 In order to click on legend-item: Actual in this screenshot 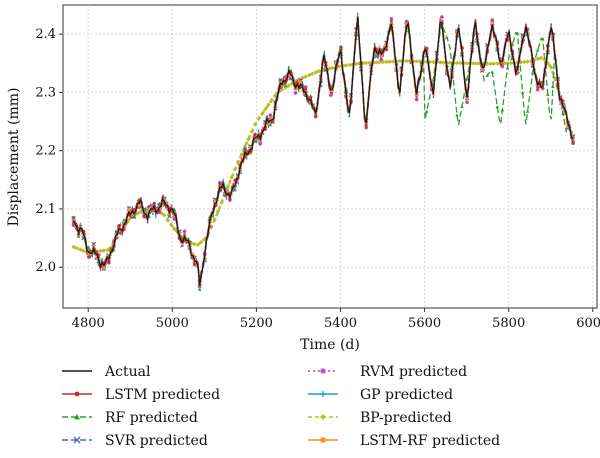, I will do `click(106, 372)`.